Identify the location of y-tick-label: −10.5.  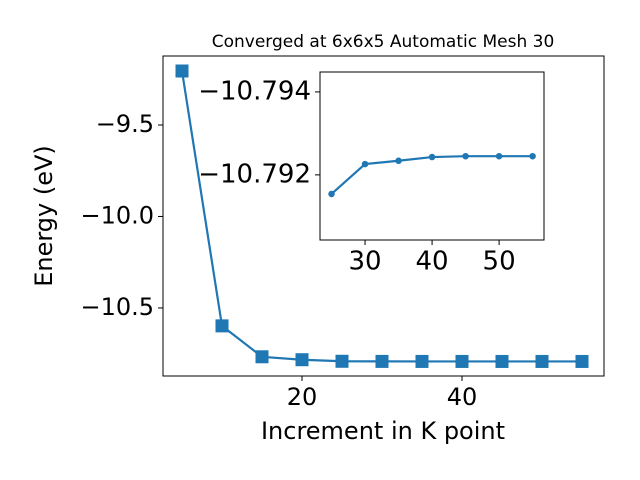
(117, 307).